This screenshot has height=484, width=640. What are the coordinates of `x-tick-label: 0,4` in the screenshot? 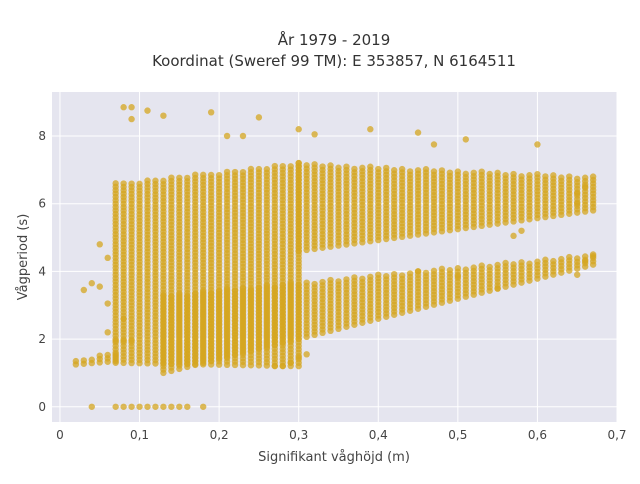 It's located at (378, 435).